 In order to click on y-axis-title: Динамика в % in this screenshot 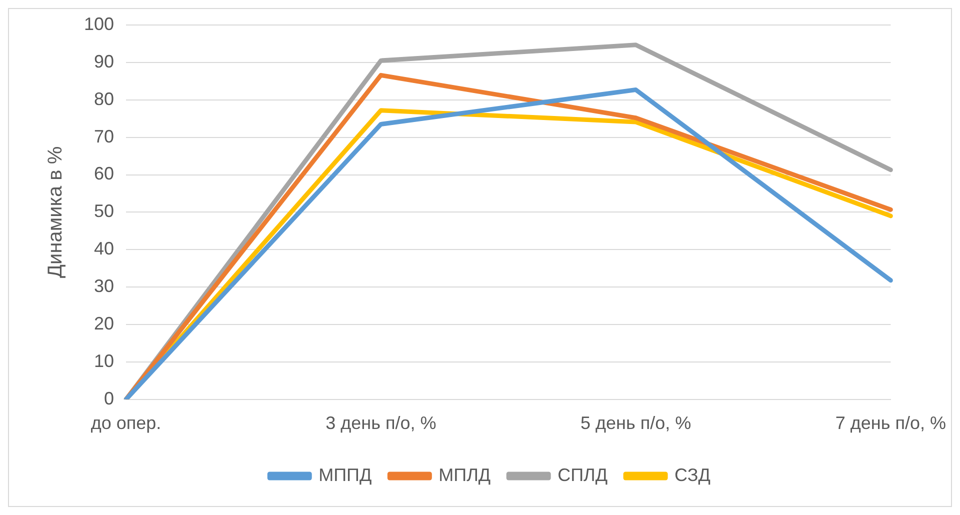, I will do `click(55, 212)`.